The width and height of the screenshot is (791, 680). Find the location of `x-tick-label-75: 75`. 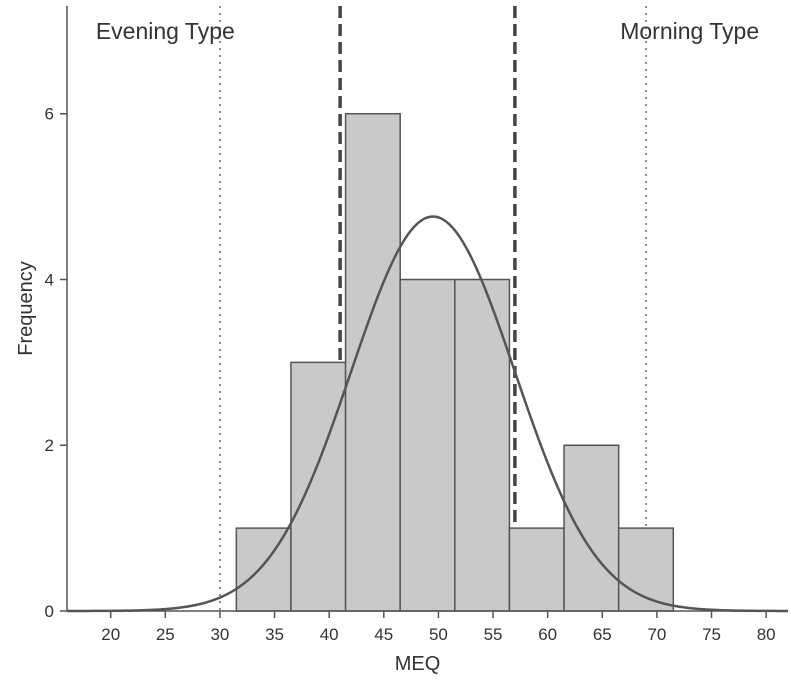

x-tick-label-75: 75 is located at coordinates (711, 634).